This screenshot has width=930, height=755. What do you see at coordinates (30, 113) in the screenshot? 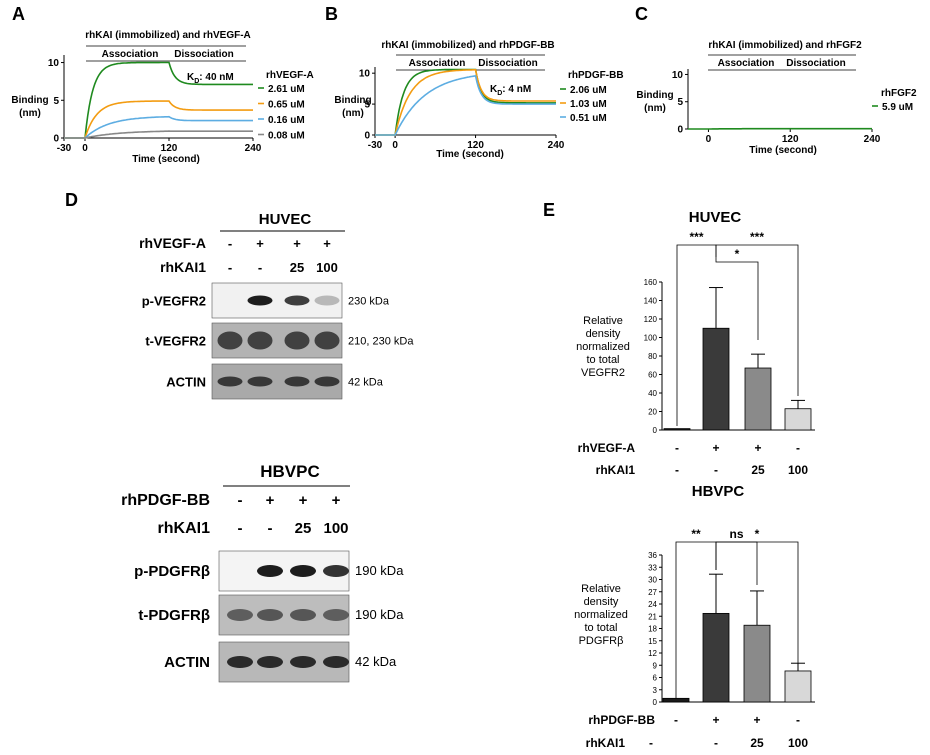
I see `panel-a-ylabel-2: (nm)` at bounding box center [30, 113].